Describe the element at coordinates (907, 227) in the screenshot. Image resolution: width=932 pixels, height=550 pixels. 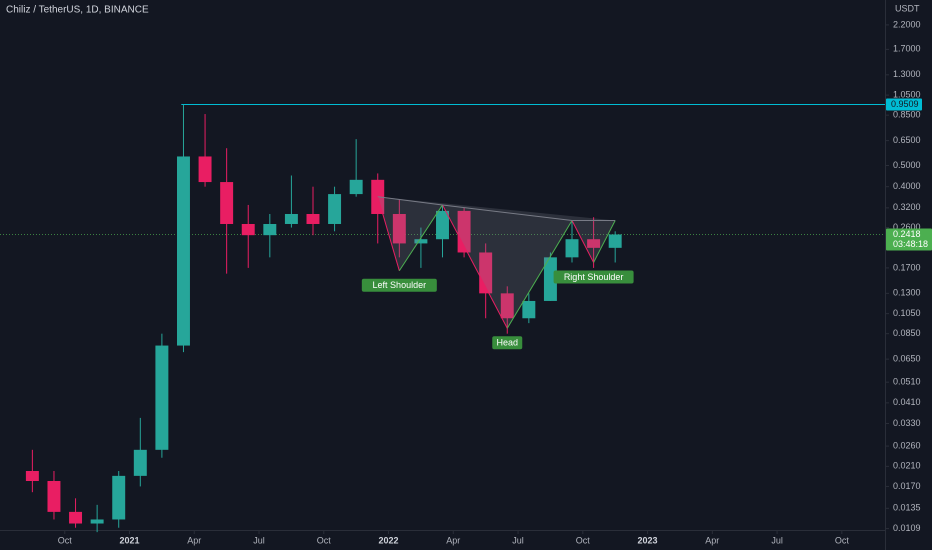
I see `y-tick-label: 0.2600` at that location.